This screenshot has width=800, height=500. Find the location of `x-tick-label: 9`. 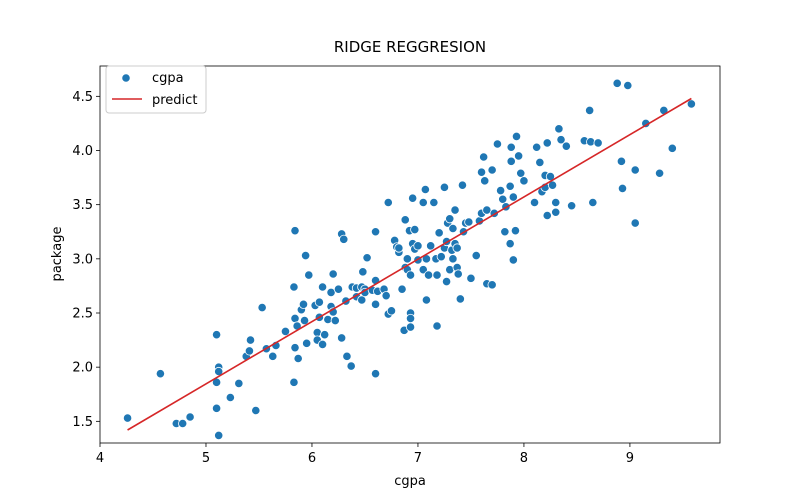

x-tick-label: 9 is located at coordinates (630, 458).